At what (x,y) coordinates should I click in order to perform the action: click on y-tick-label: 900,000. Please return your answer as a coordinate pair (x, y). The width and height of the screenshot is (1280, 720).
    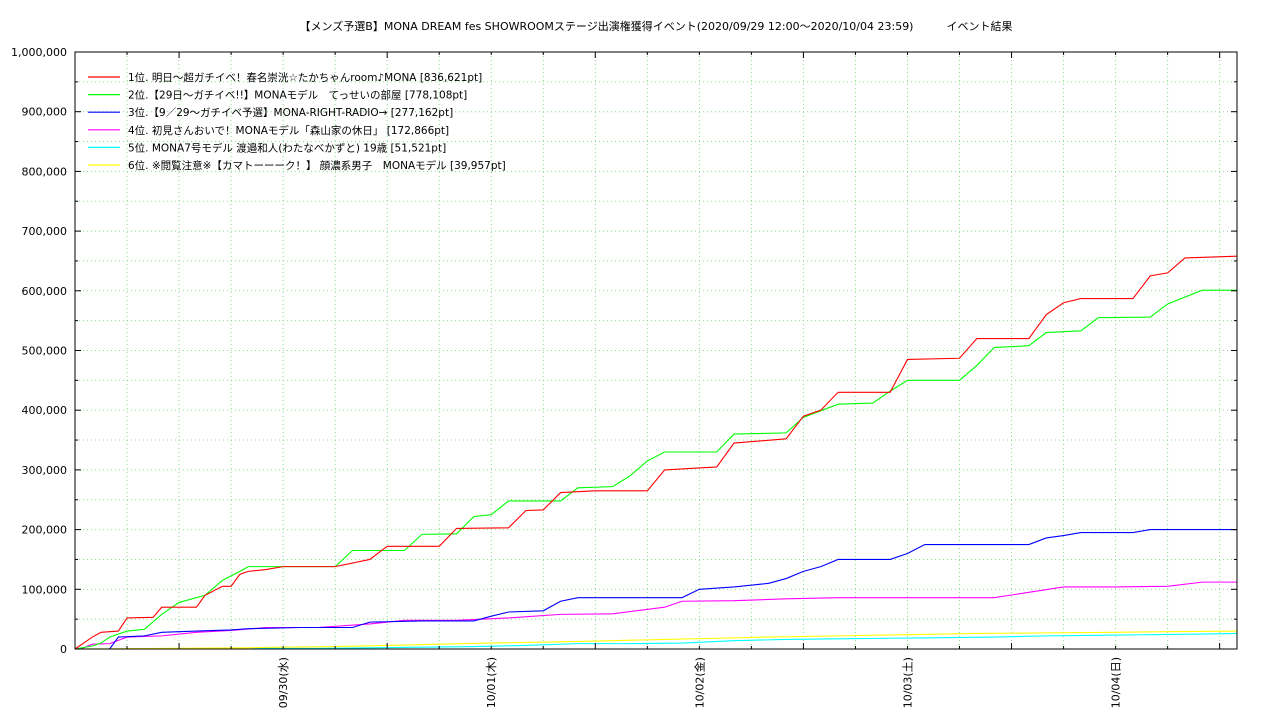
    Looking at the image, I should click on (45, 112).